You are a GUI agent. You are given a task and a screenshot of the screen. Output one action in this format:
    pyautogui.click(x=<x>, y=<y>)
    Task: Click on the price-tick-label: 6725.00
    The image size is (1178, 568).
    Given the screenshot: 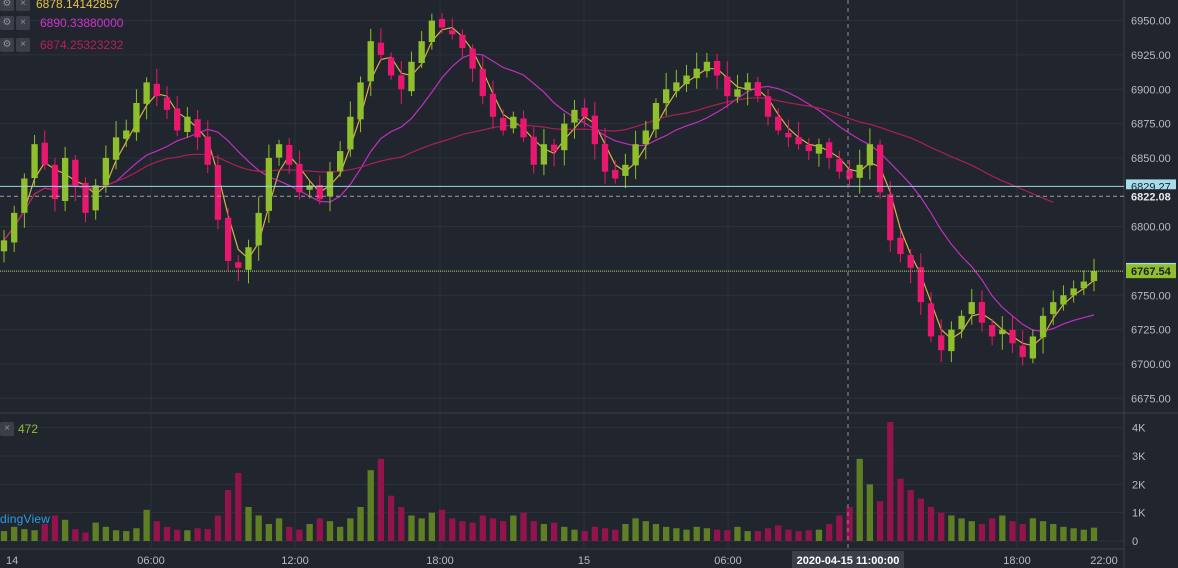 What is the action you would take?
    pyautogui.click(x=1151, y=331)
    